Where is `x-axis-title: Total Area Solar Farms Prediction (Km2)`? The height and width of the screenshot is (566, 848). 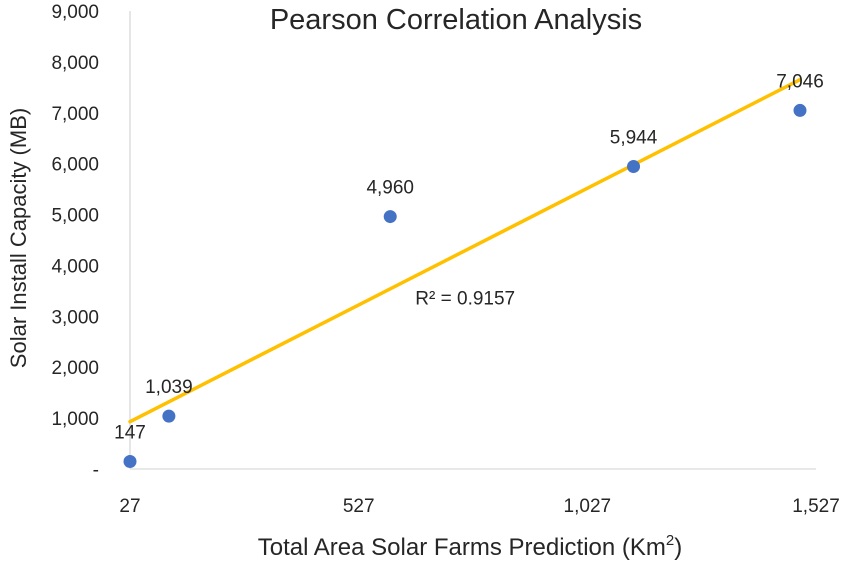 x-axis-title: Total Area Solar Farms Prediction (Km2) is located at coordinates (470, 546).